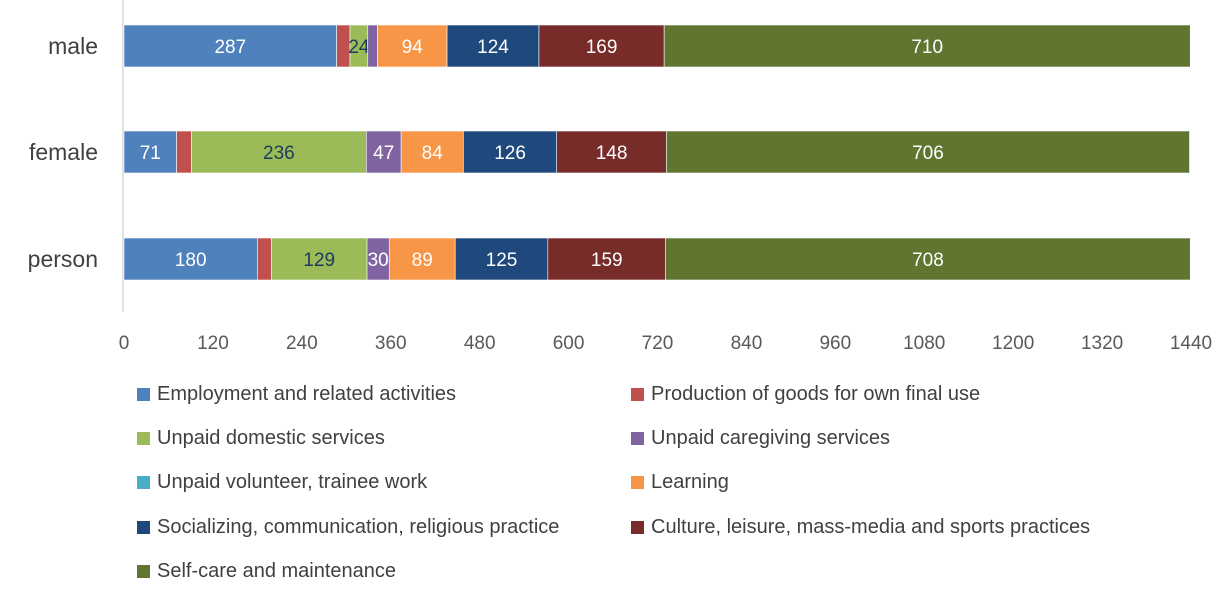  What do you see at coordinates (271, 438) in the screenshot?
I see `legend-label: Unpaid domestic services` at bounding box center [271, 438].